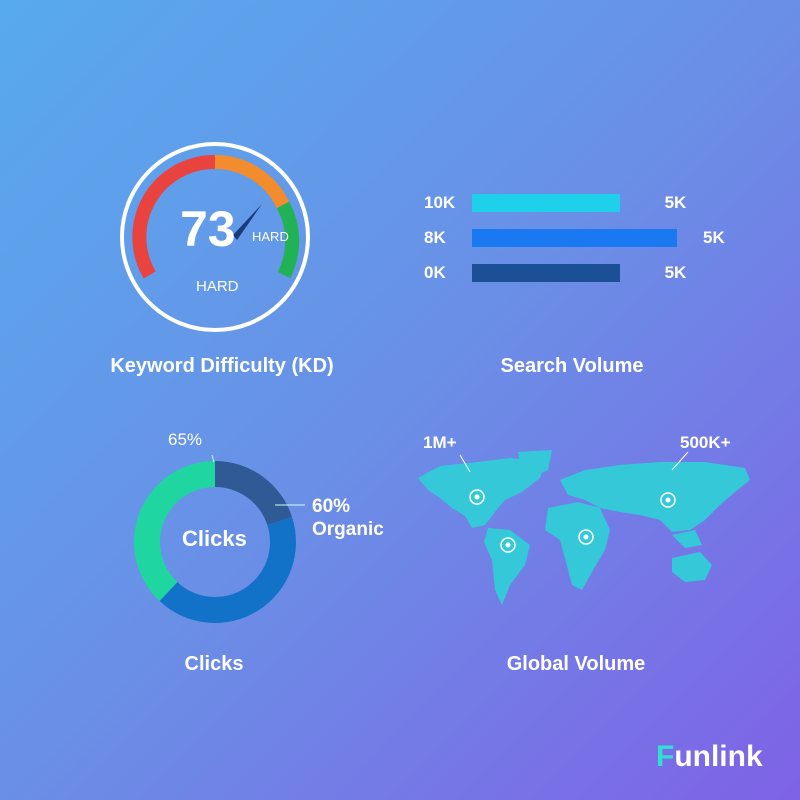  Describe the element at coordinates (507, 566) in the screenshot. I see `south-america` at that location.